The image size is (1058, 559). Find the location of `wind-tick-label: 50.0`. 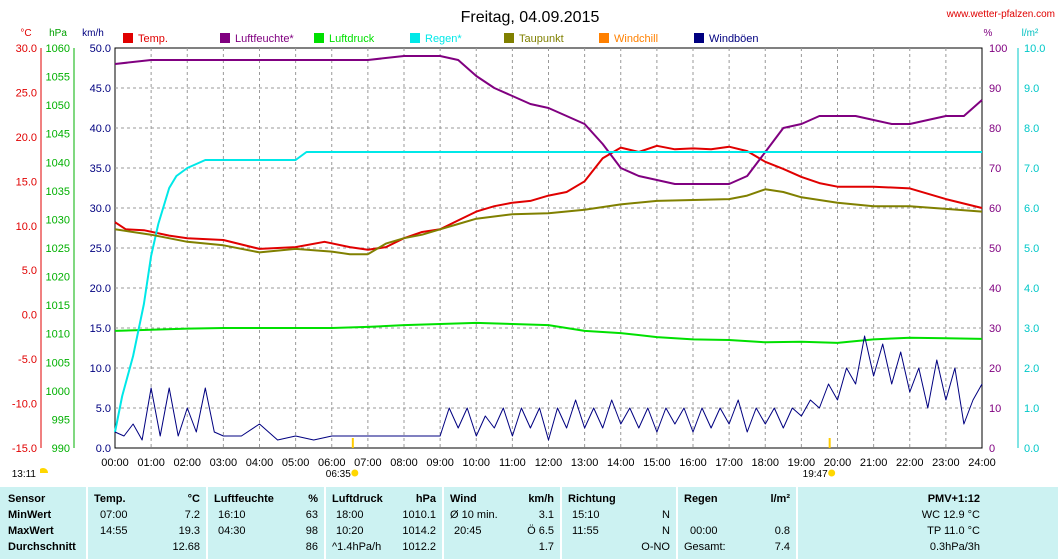

wind-tick-label: 50.0 is located at coordinates (100, 49).